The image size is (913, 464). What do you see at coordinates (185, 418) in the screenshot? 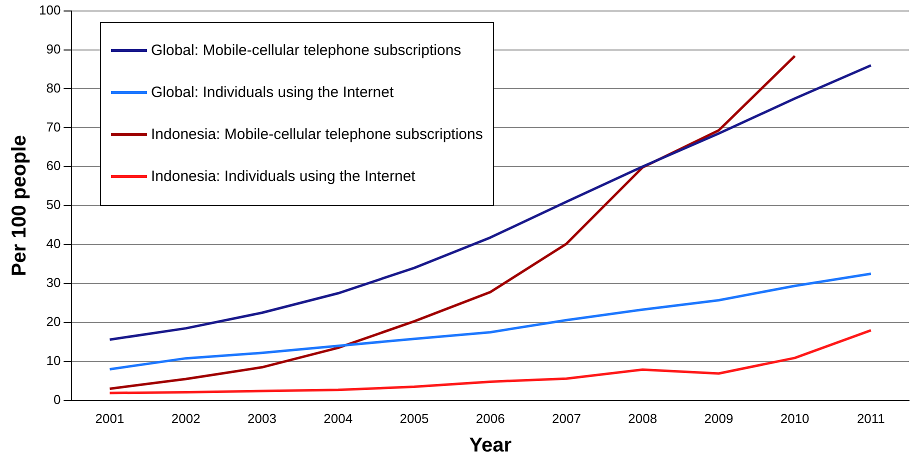
I see `x-tick-label: 2002` at bounding box center [185, 418].